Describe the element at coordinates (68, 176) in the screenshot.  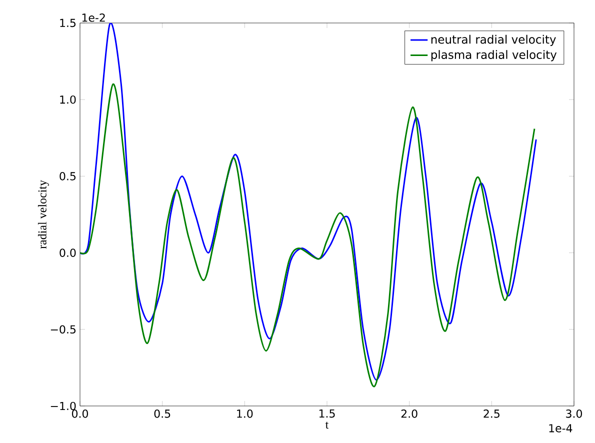
I see `y-tick-label: 0.5` at that location.